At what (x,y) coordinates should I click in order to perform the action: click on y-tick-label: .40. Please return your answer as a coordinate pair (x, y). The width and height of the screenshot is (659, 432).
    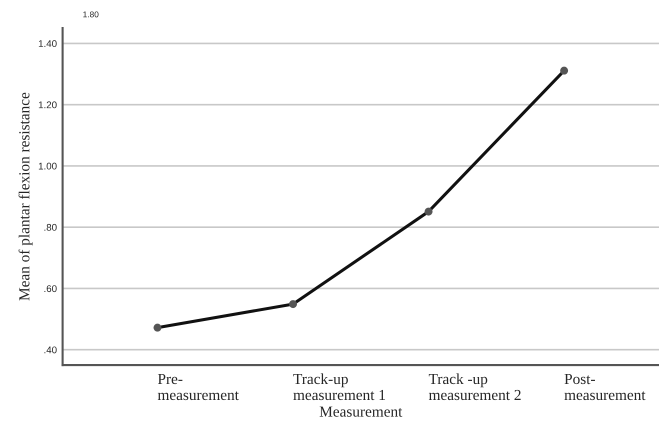
    Looking at the image, I should click on (50, 350).